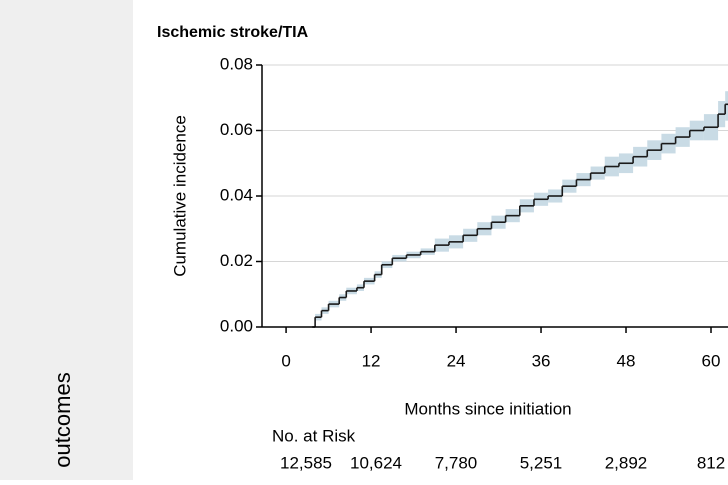 Image resolution: width=728 pixels, height=485 pixels. I want to click on risk-count: 5,251, so click(541, 462).